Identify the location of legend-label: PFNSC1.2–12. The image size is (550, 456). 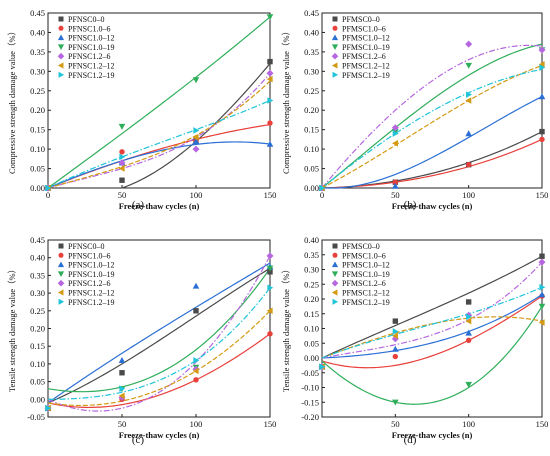
(91, 293).